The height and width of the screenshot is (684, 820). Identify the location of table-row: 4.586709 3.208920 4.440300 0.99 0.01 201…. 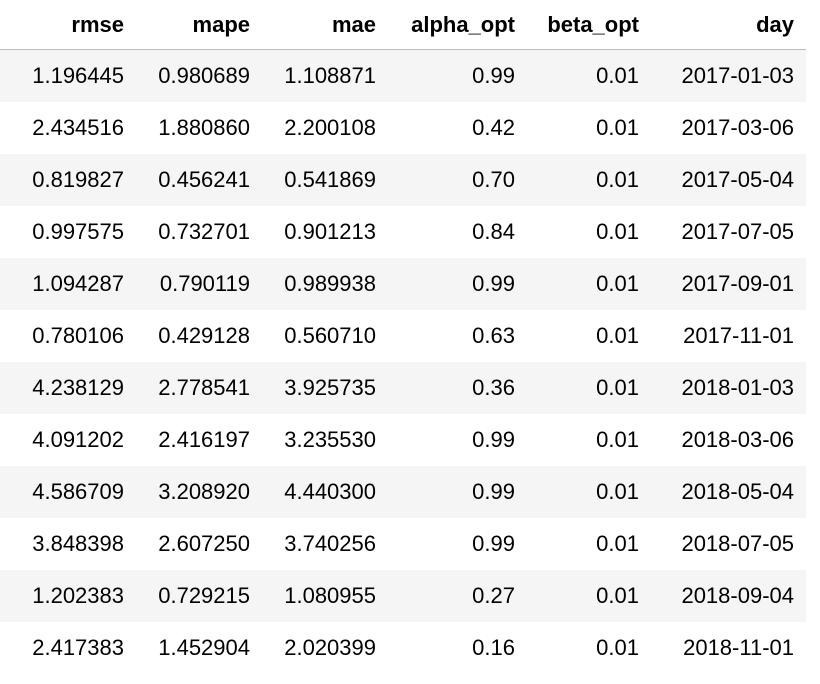
(403, 492).